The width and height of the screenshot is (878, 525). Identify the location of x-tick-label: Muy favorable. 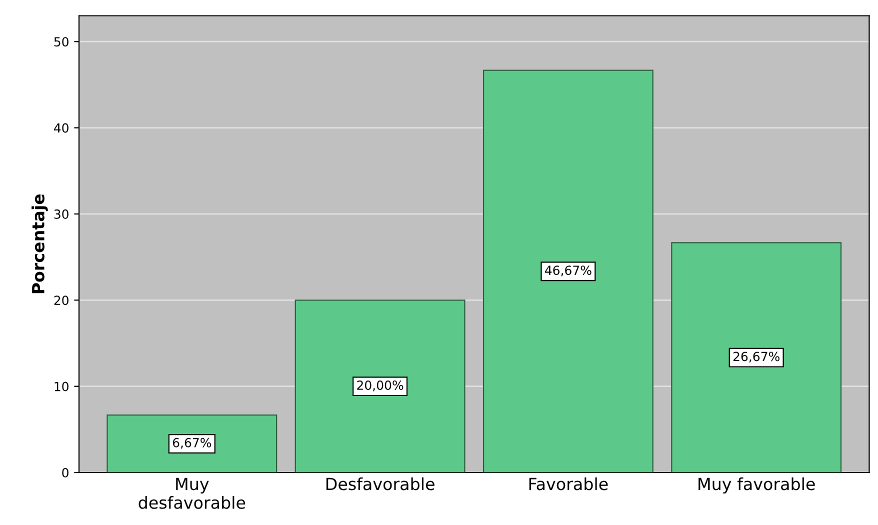
(756, 485).